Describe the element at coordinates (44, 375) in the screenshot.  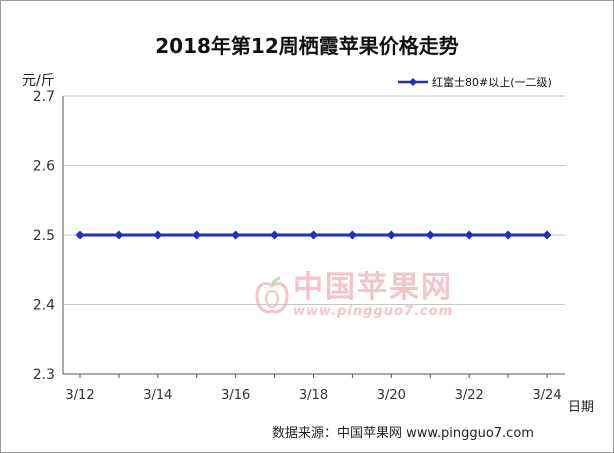
I see `y-tick-label: 2.3` at that location.